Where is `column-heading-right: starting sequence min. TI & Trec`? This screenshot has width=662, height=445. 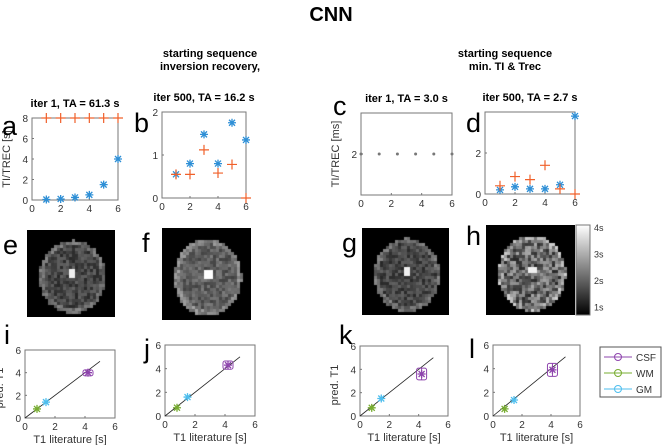
column-heading-right: starting sequence min. TI & Trec is located at coordinates (505, 61).